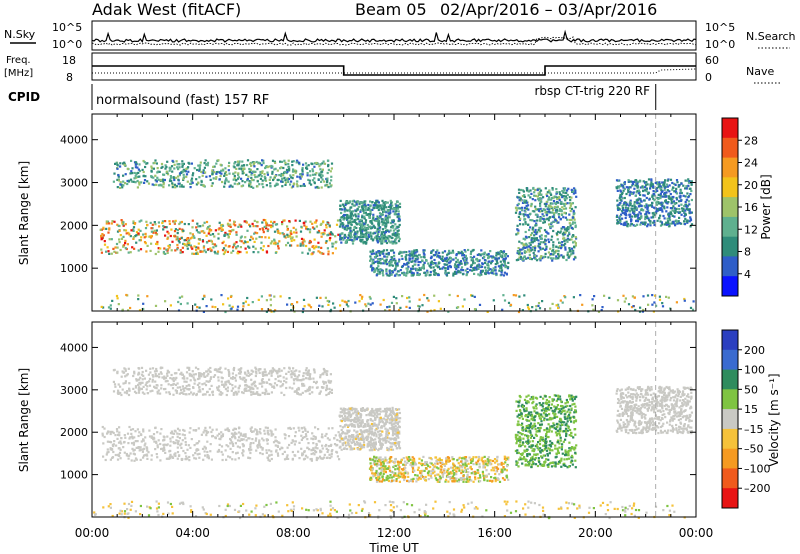 This screenshot has height=554, width=800. Describe the element at coordinates (730, 207) in the screenshot. I see `power-colorbar-swatches` at that location.